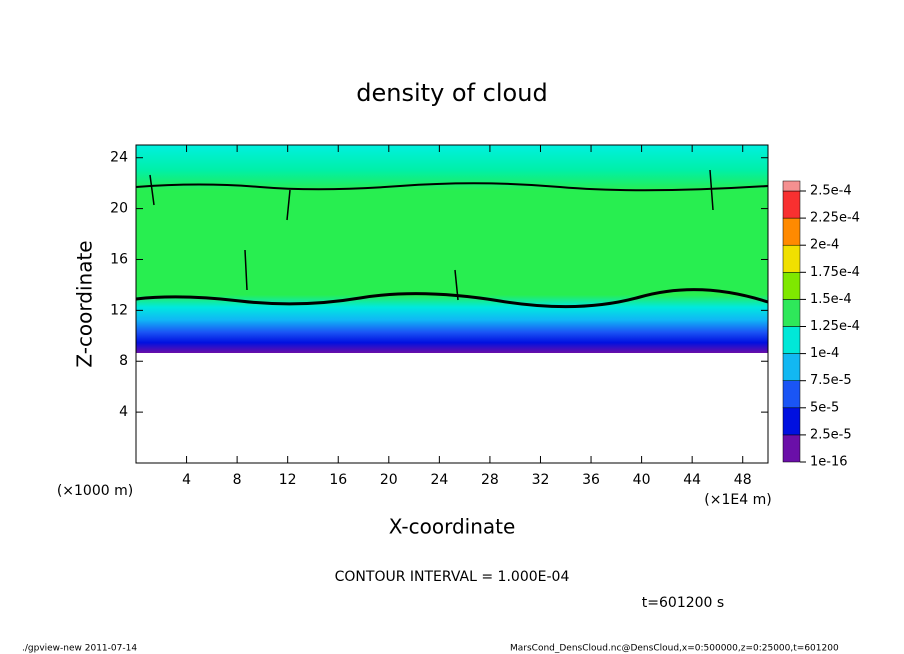  Describe the element at coordinates (835, 272) in the screenshot. I see `colorbar-label: 1.75e-4` at that location.